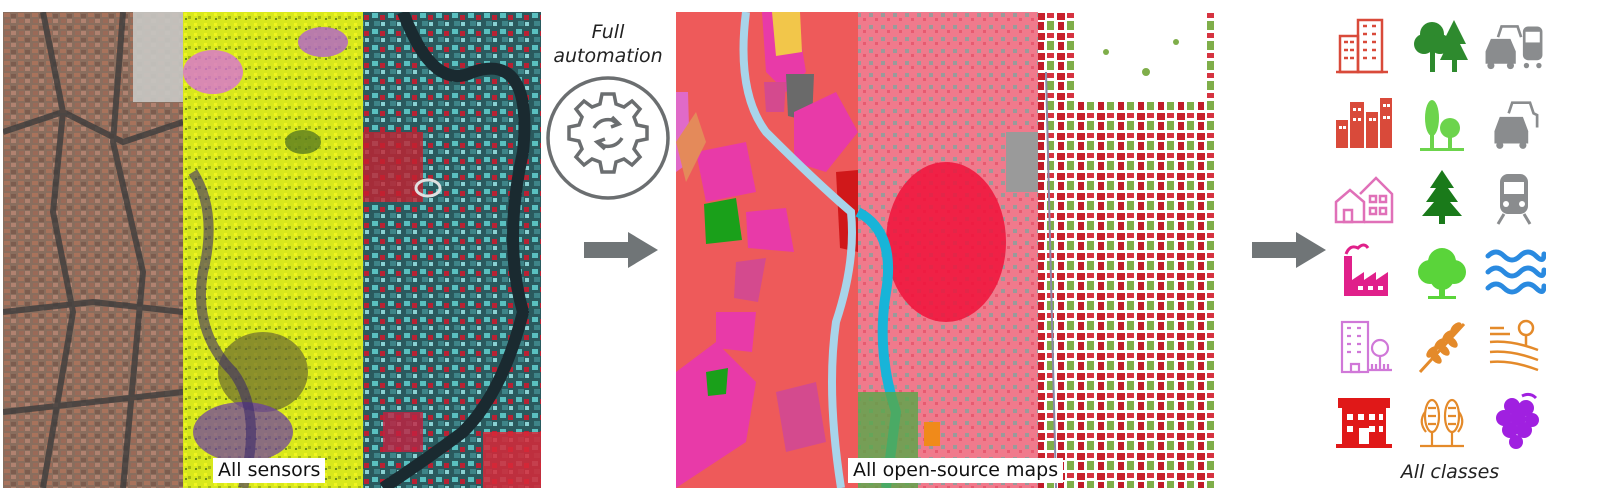 The height and width of the screenshot is (500, 1601). Describe the element at coordinates (1364, 420) in the screenshot. I see `red-building-icon` at that location.